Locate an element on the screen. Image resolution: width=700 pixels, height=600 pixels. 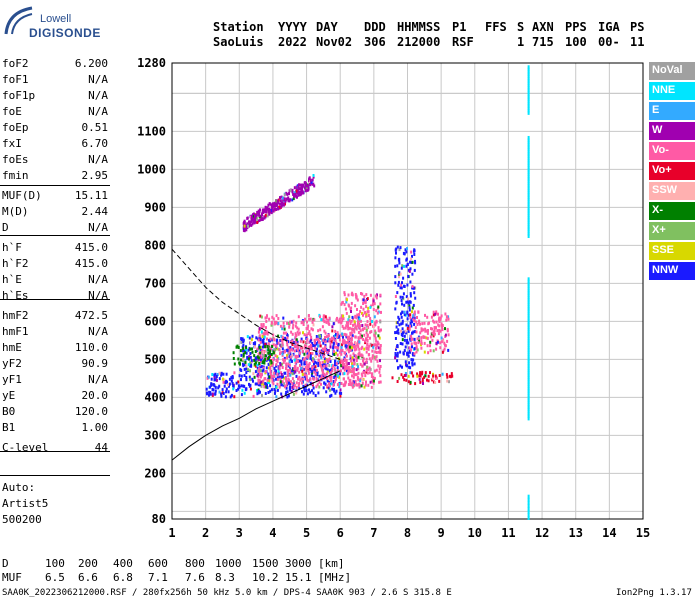
footer-value: 400 is located at coordinates (123, 563).